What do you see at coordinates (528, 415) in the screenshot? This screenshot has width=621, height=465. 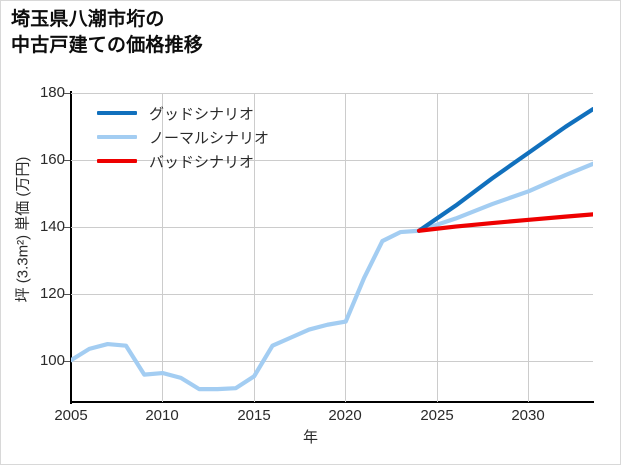 I see `x-tick-label: 2030` at bounding box center [528, 415].